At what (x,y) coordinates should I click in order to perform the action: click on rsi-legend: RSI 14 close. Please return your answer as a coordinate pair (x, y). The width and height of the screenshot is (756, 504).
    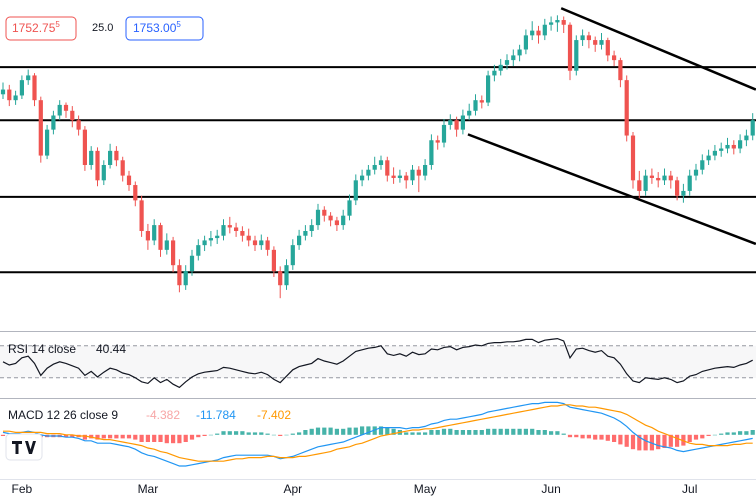
    Looking at the image, I should click on (42, 349).